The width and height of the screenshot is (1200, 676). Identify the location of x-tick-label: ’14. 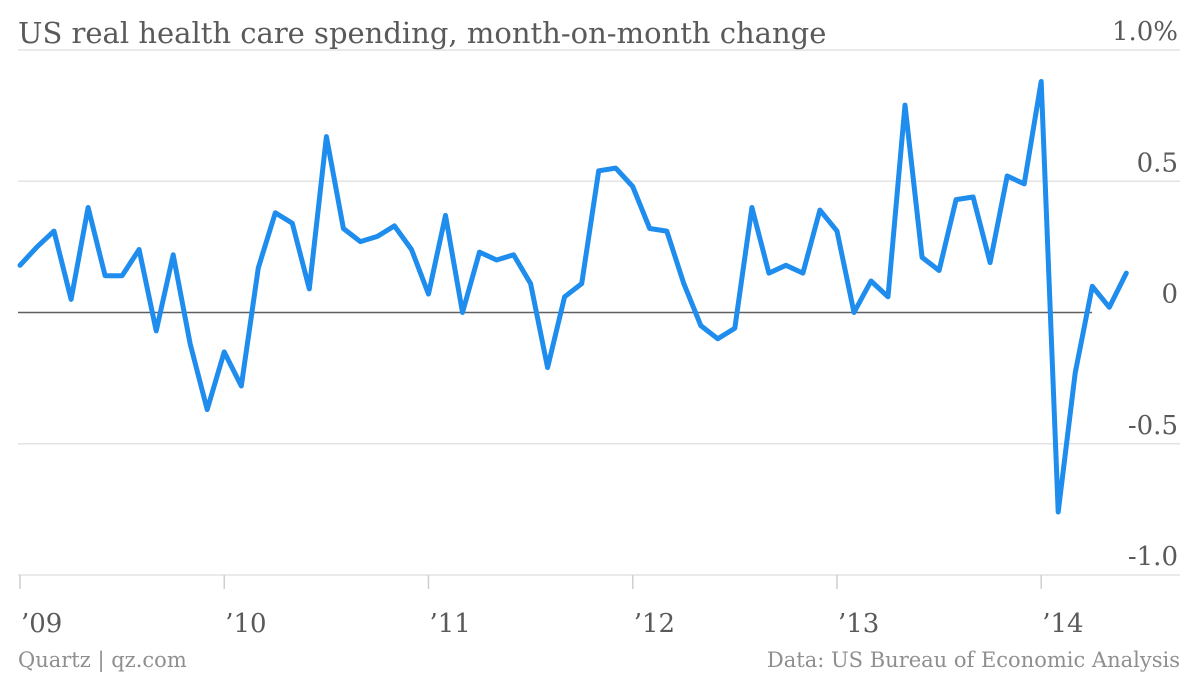
(1062, 624).